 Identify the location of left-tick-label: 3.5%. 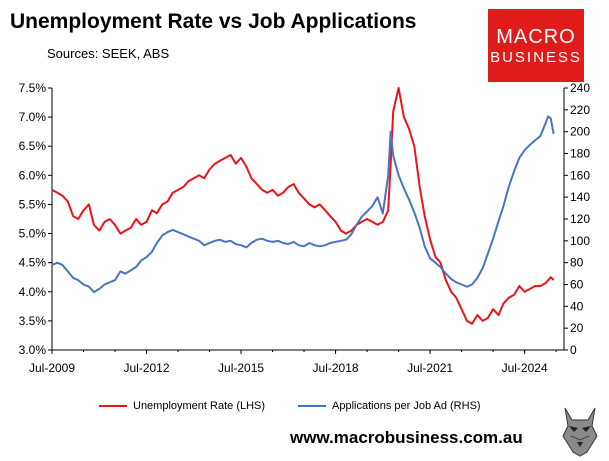
(33, 321).